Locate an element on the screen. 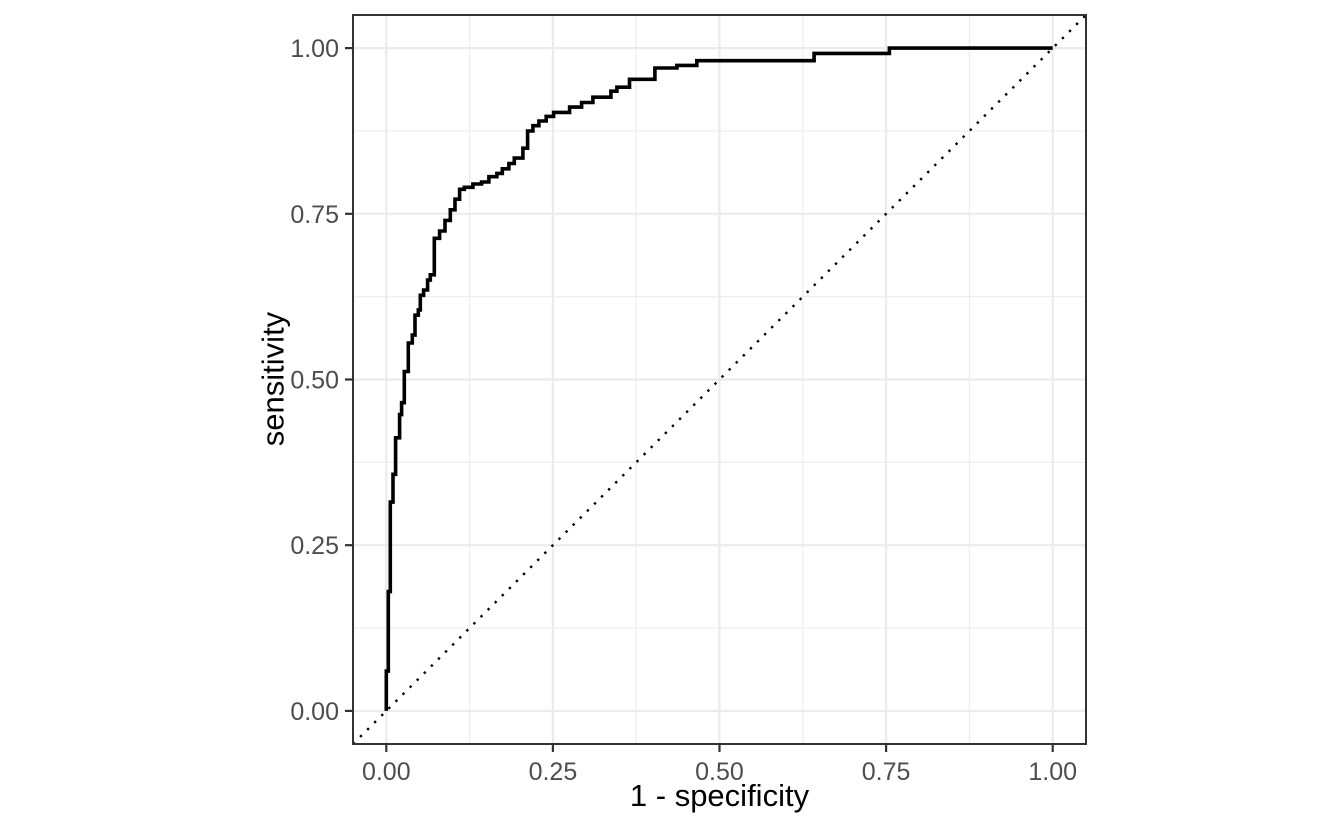  x-tick-label: 0.75 is located at coordinates (886, 772).